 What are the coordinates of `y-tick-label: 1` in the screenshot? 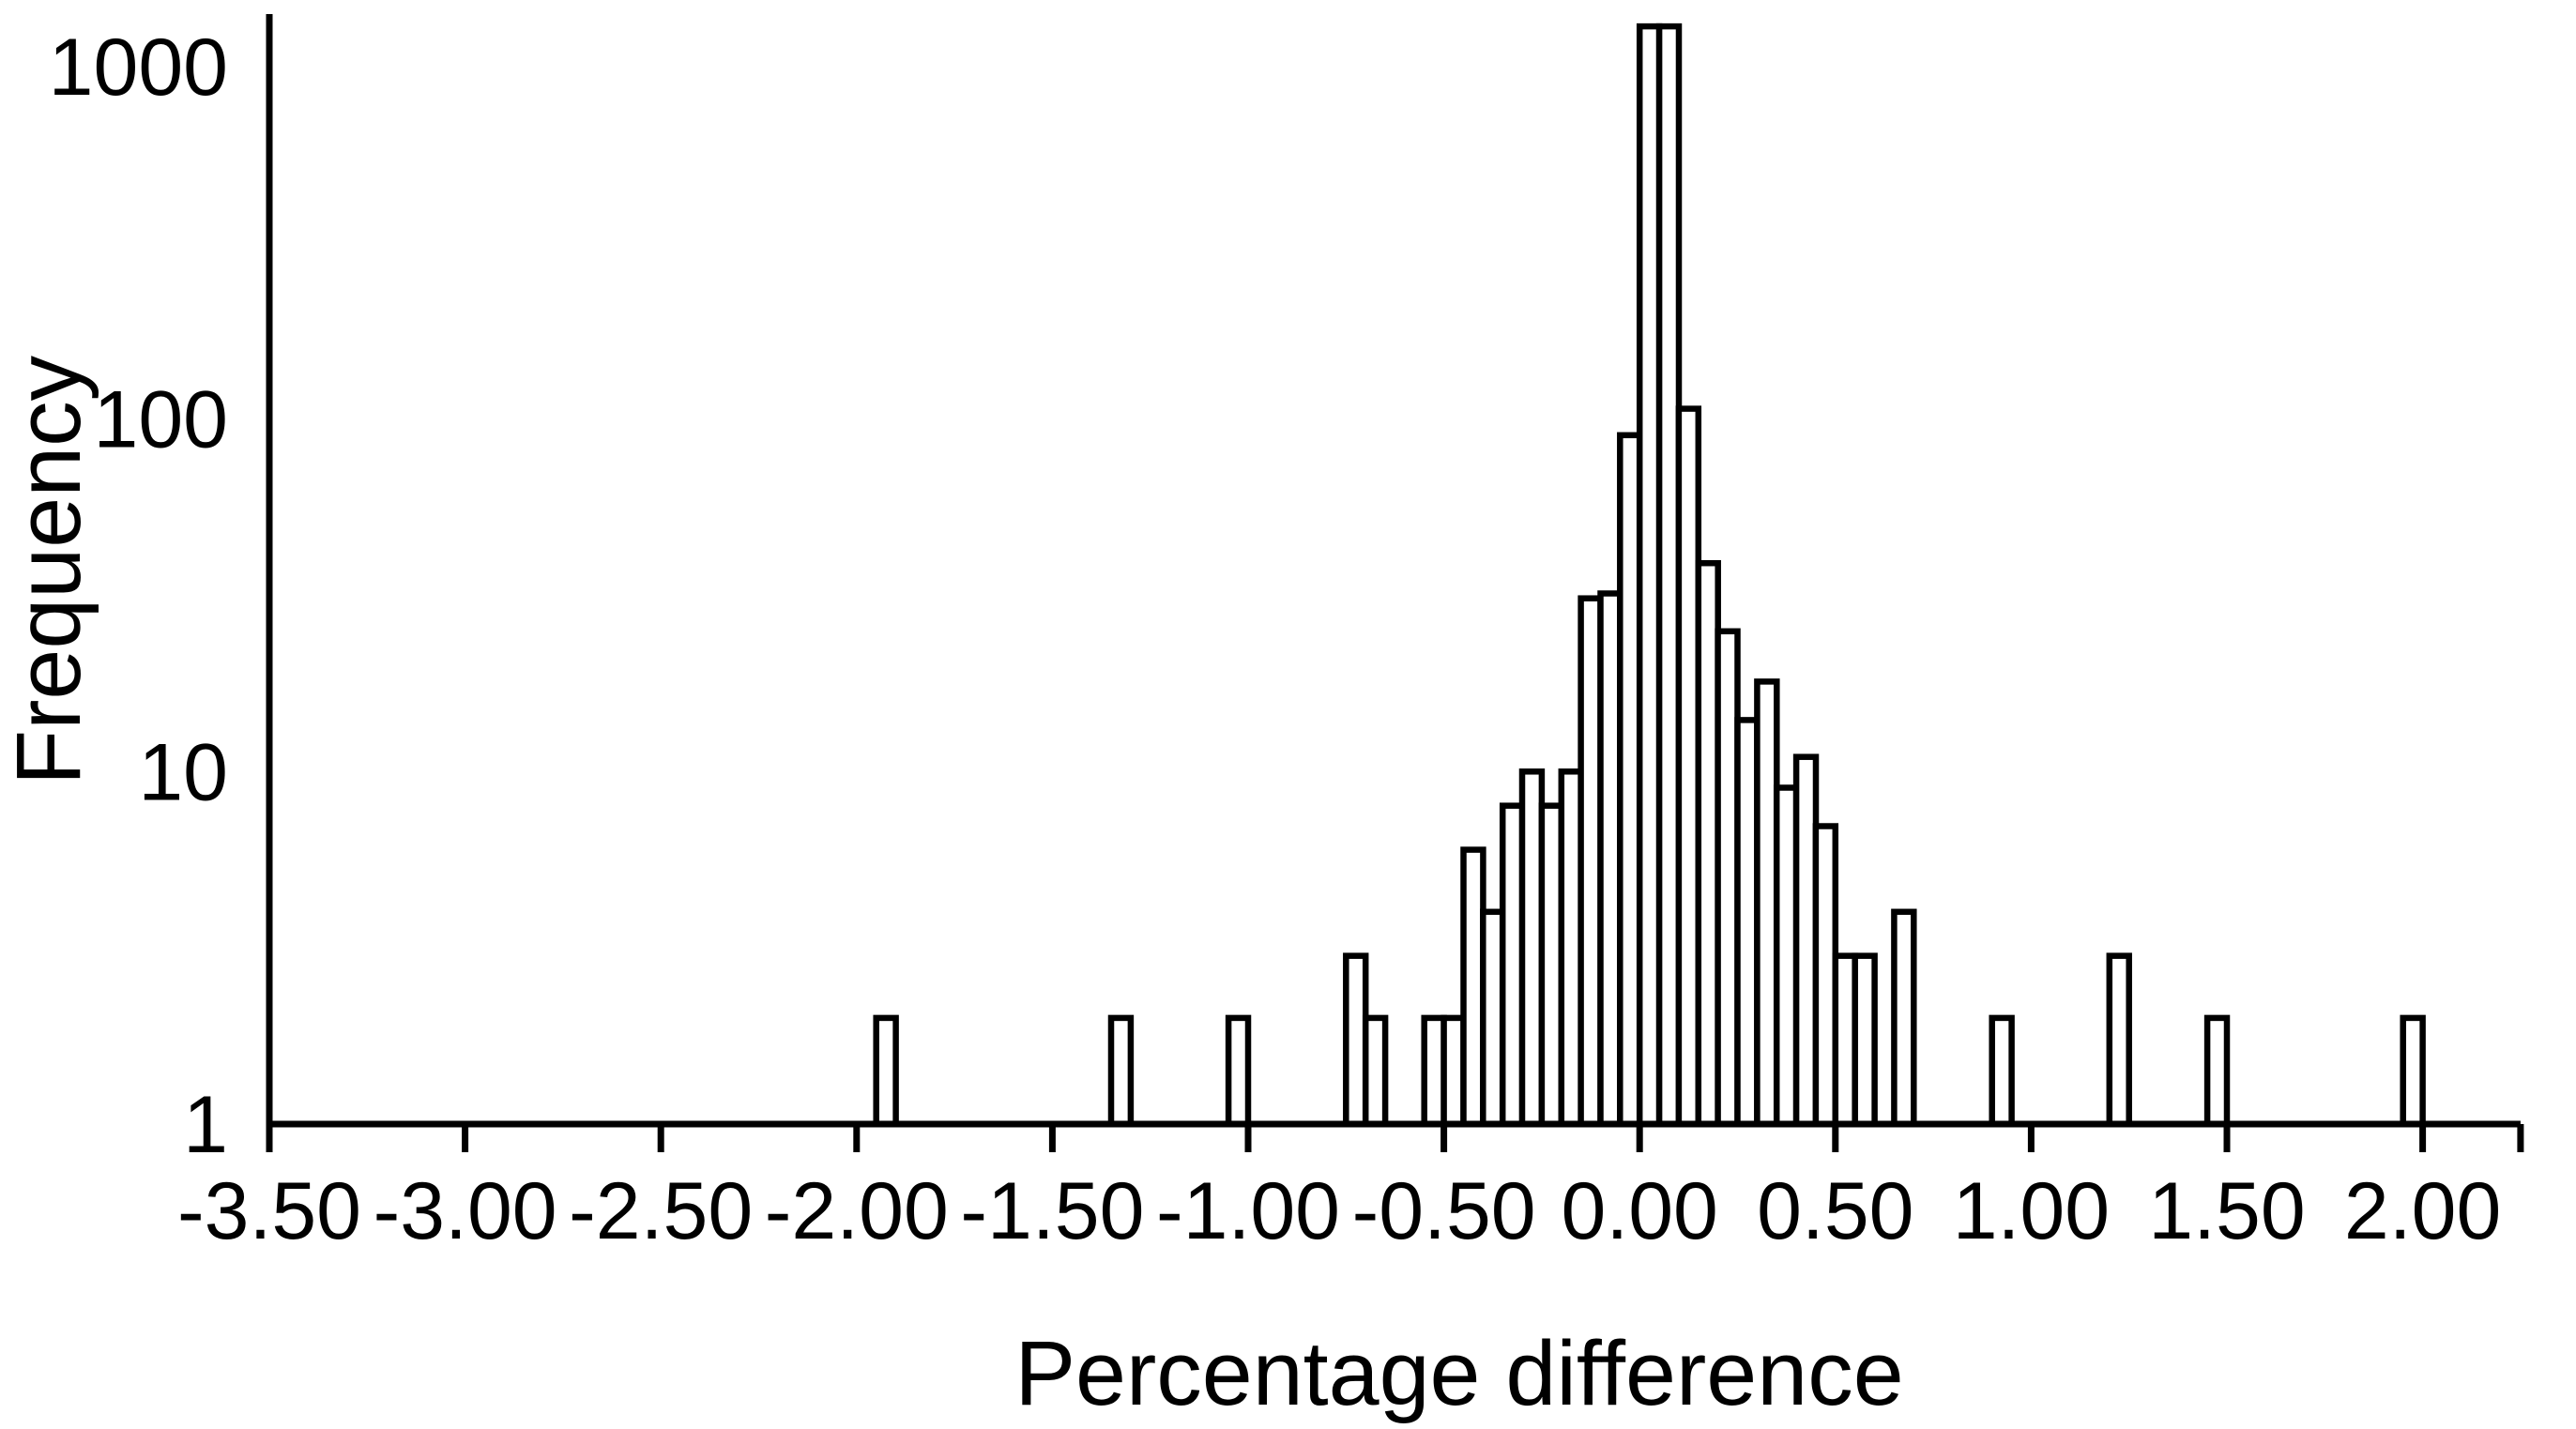 It's located at (205, 1125).